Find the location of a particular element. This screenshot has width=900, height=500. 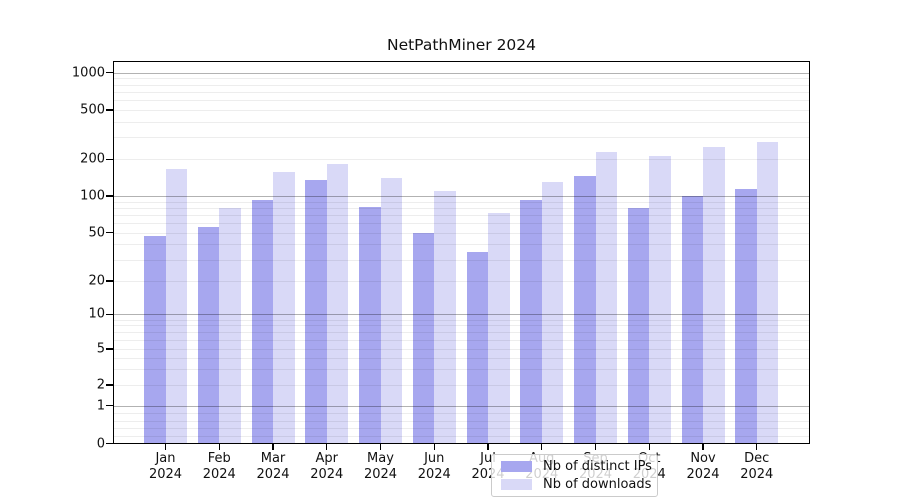

x-tick-label: Dec 2024 is located at coordinates (757, 466).